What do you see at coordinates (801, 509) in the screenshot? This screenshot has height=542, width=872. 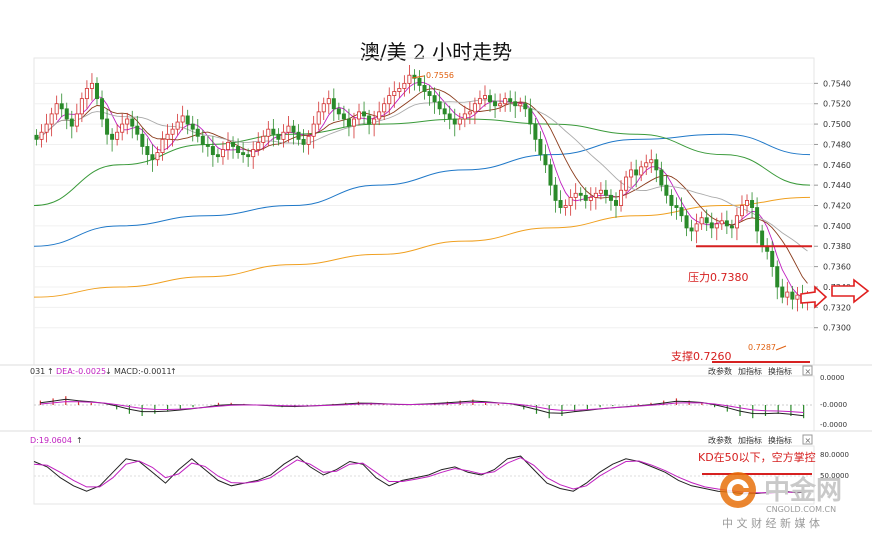 I see `watermark-url: CNGOLD.COM.CN` at bounding box center [801, 509].